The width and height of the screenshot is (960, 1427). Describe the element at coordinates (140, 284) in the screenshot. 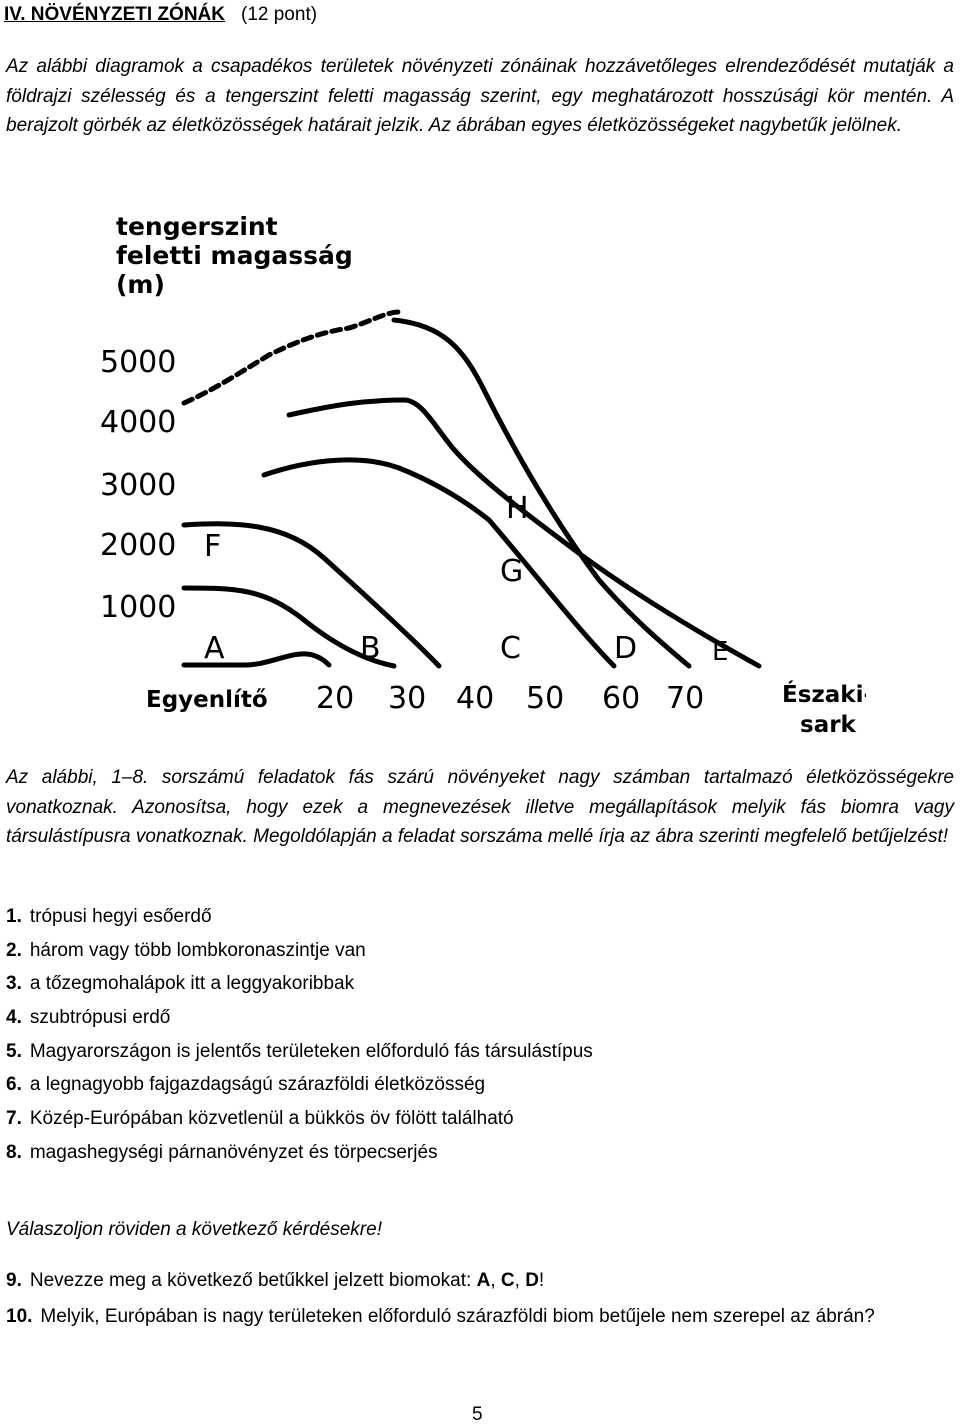

I see `ylabel-line-3: (m)` at that location.